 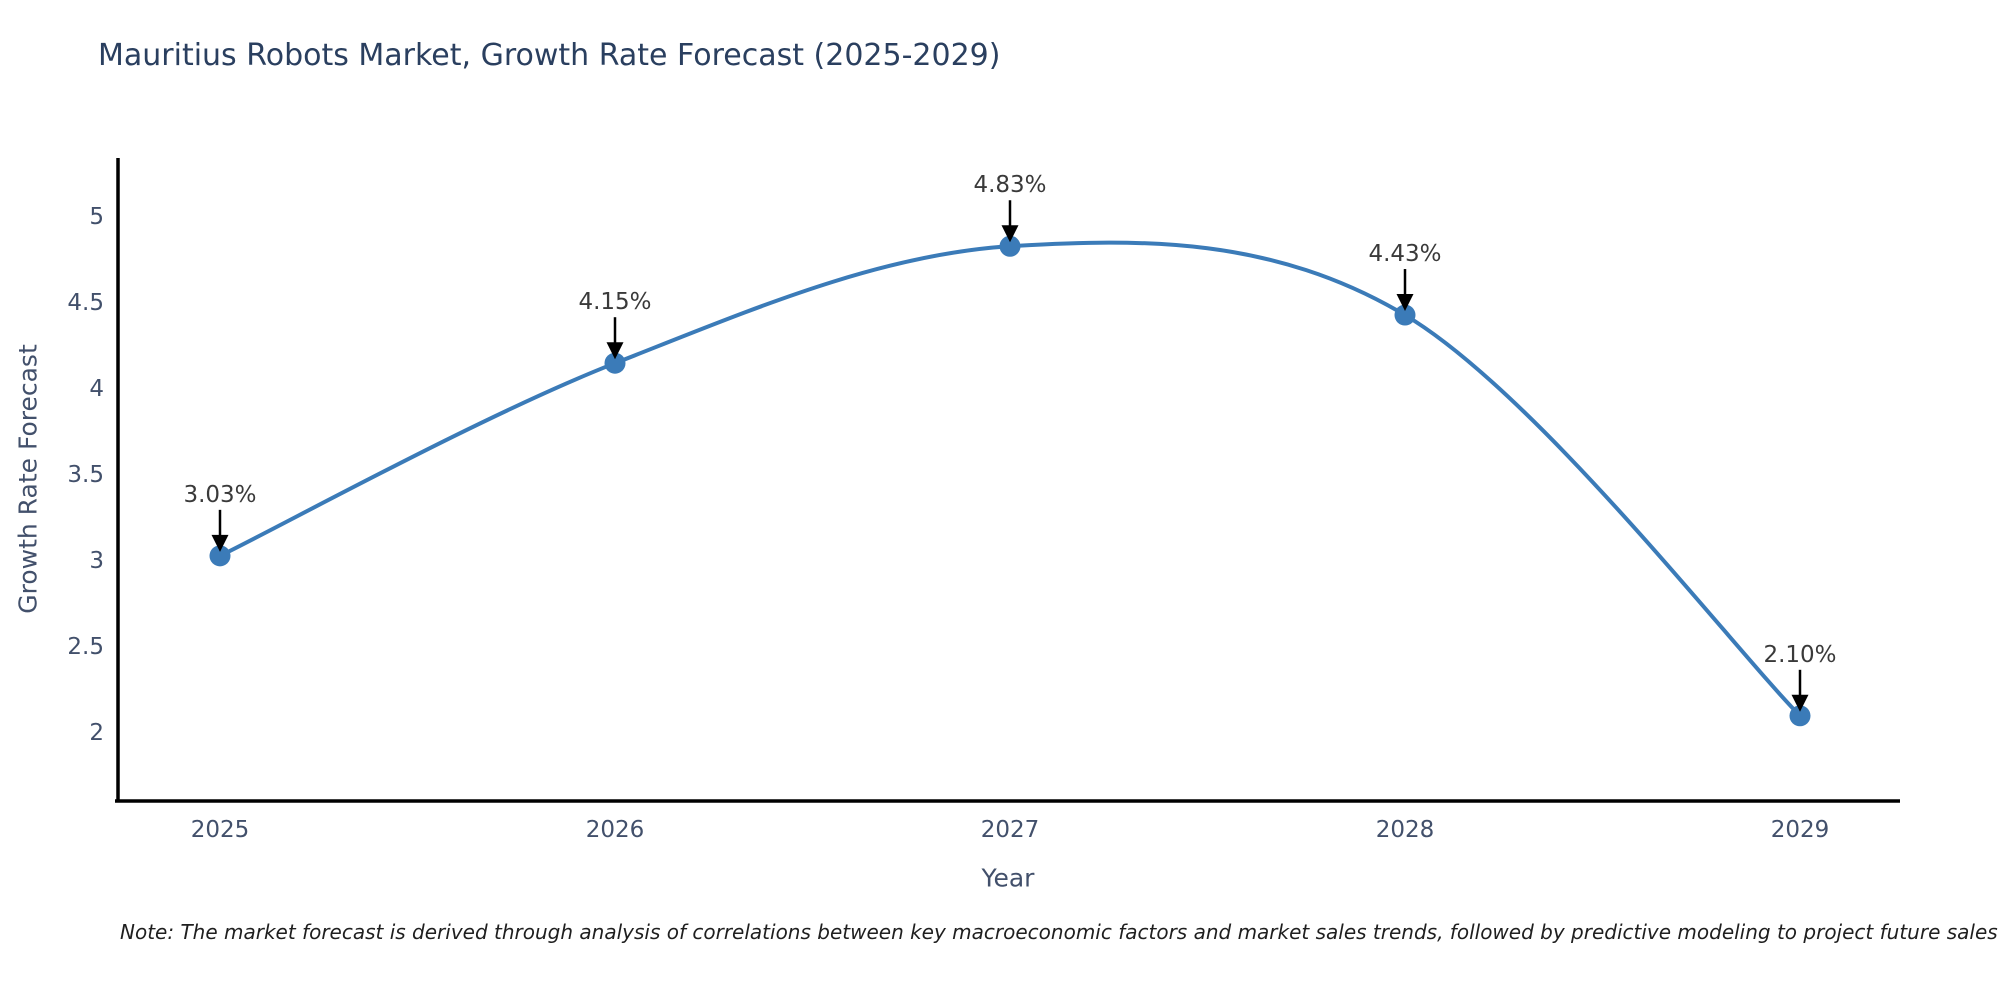 I want to click on data-point-2028, so click(x=1405, y=315).